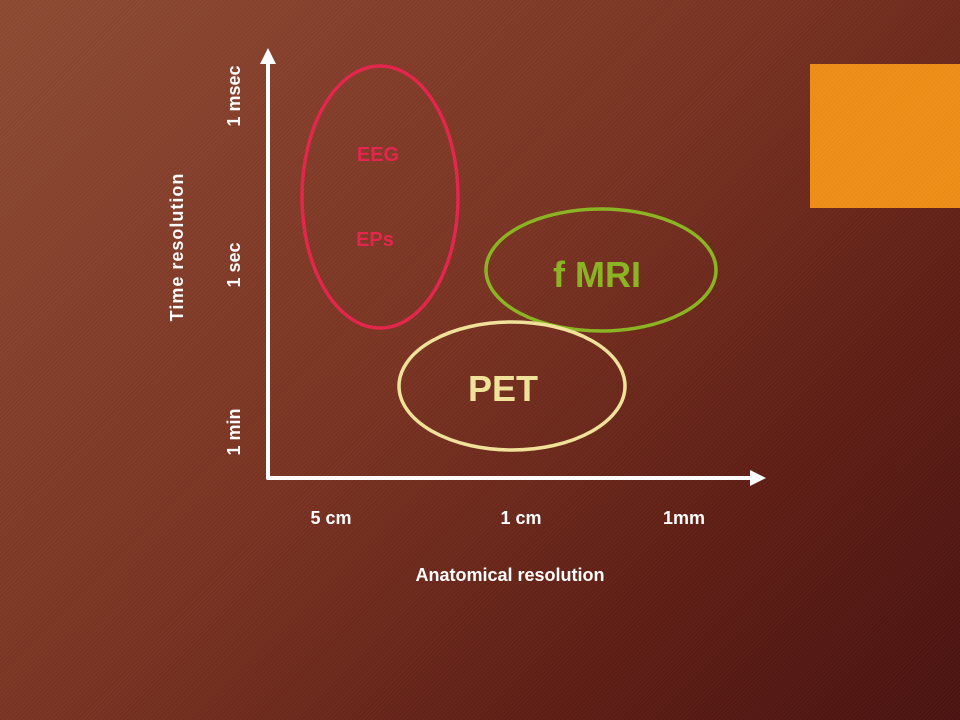 This screenshot has height=720, width=960. What do you see at coordinates (684, 518) in the screenshot?
I see `x-tick-label: 1mm` at bounding box center [684, 518].